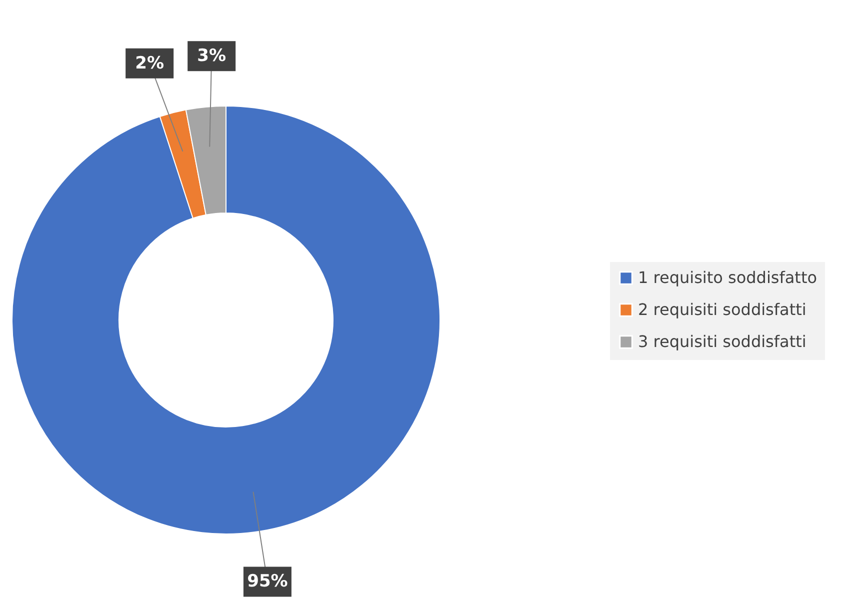  What do you see at coordinates (149, 63) in the screenshot?
I see `data-label: 2%` at bounding box center [149, 63].